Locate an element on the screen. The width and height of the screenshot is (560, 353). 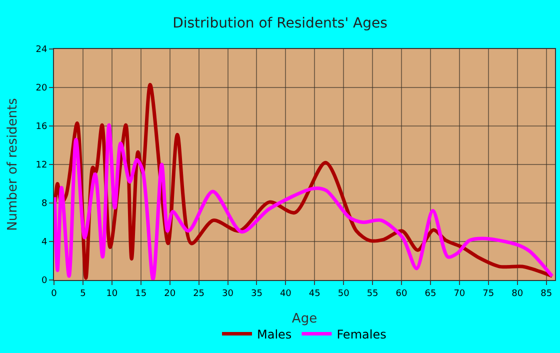
x-tick-label: 35 is located at coordinates (256, 293).